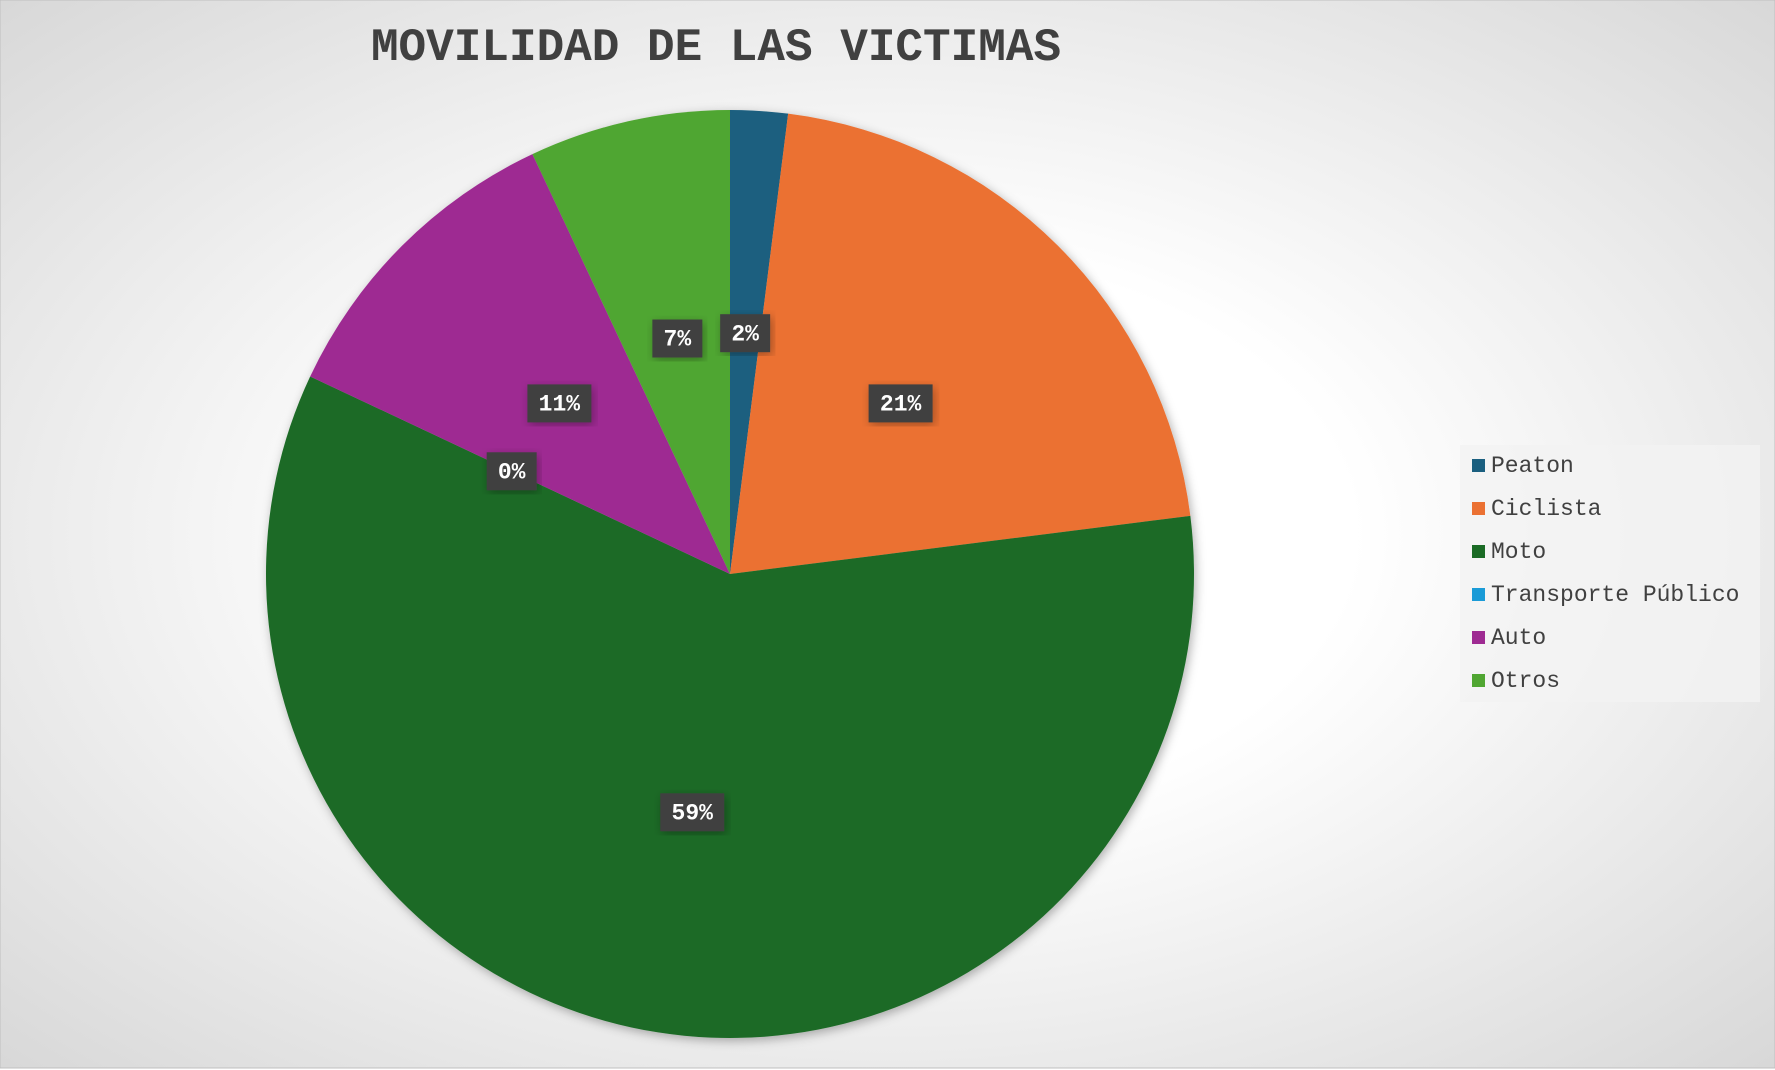  Describe the element at coordinates (1532, 466) in the screenshot. I see `legend-label: Peaton` at that location.